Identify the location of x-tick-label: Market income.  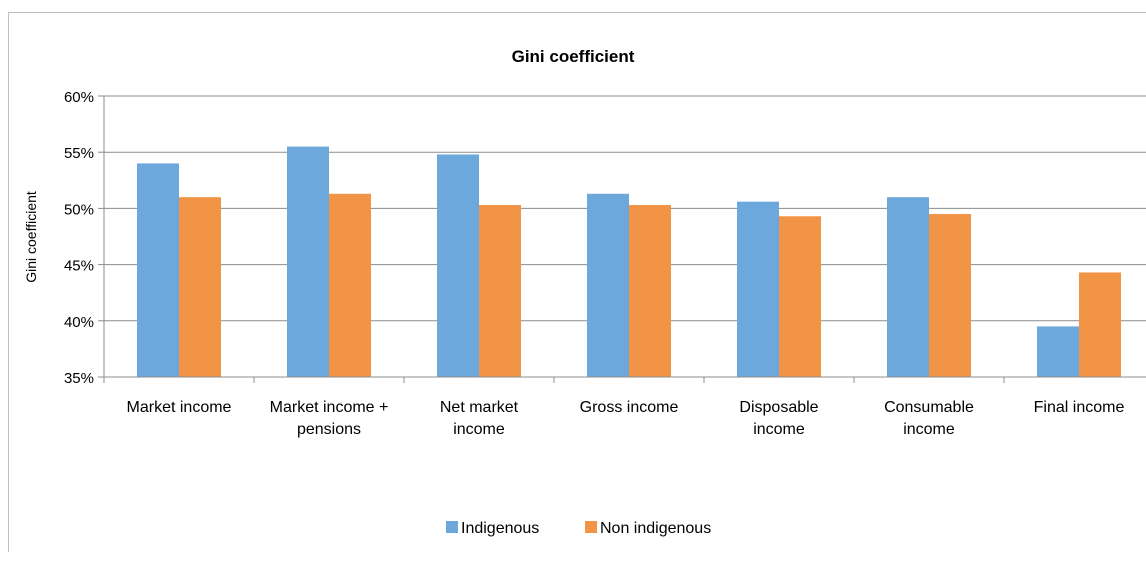
(179, 407).